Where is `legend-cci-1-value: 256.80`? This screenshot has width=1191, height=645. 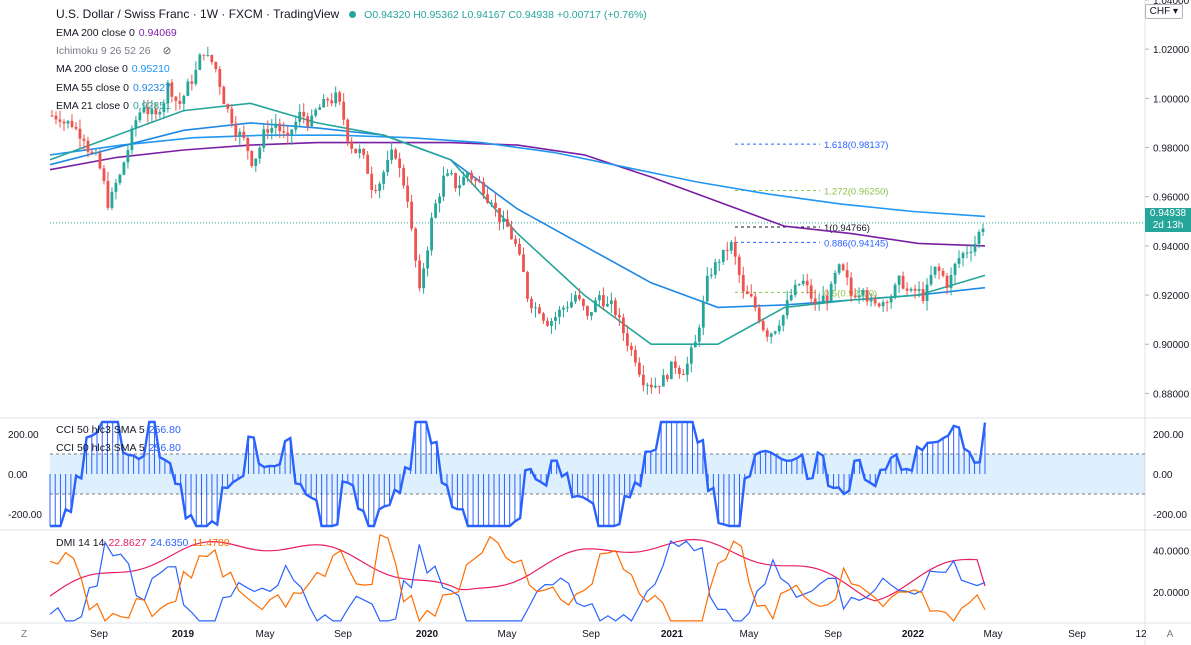
legend-cci-1-value: 256.80 is located at coordinates (164, 430).